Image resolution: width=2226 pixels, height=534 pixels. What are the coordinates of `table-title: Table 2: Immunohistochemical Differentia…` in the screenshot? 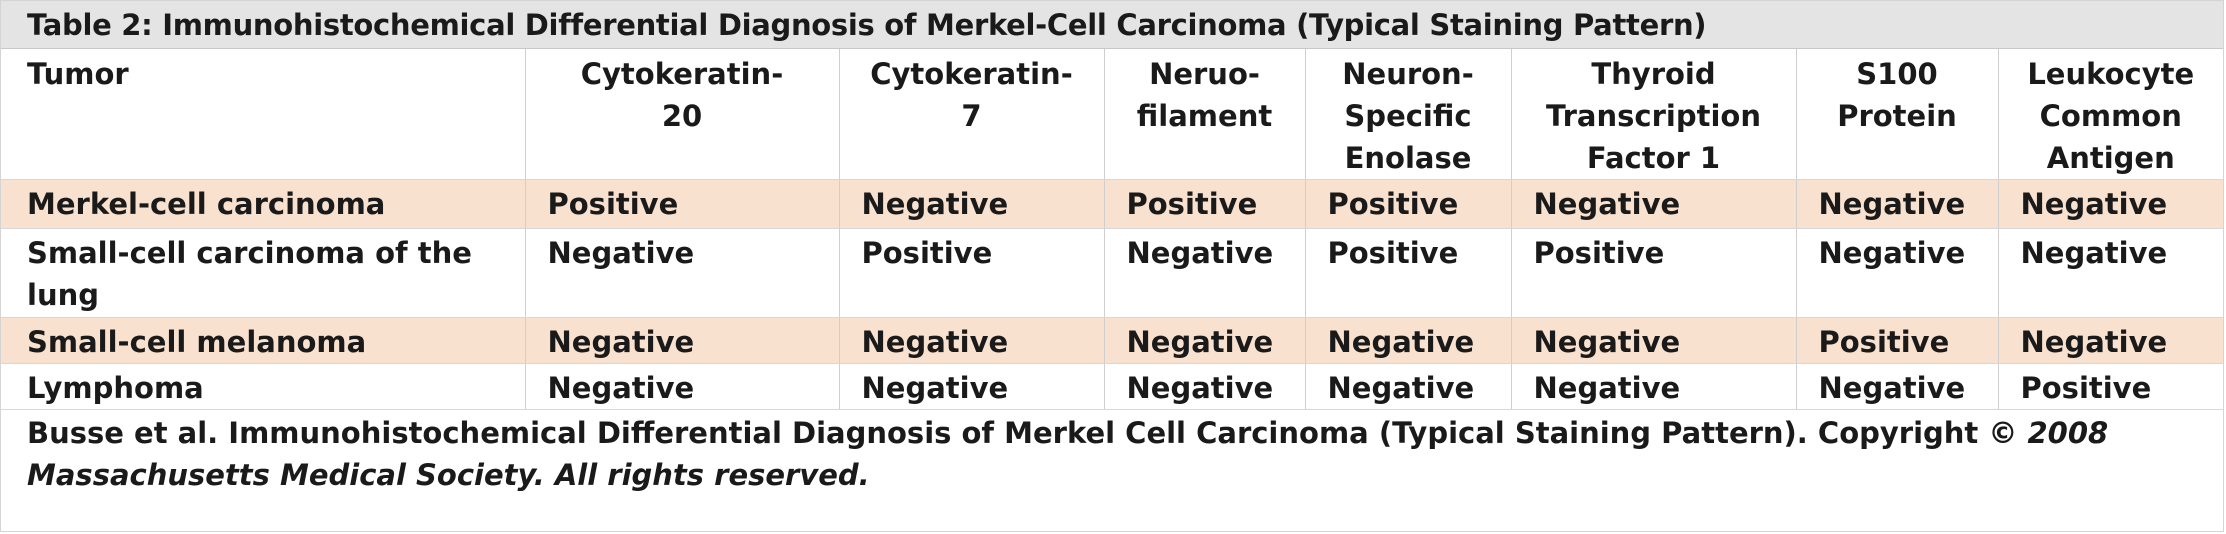 It's located at (867, 25).